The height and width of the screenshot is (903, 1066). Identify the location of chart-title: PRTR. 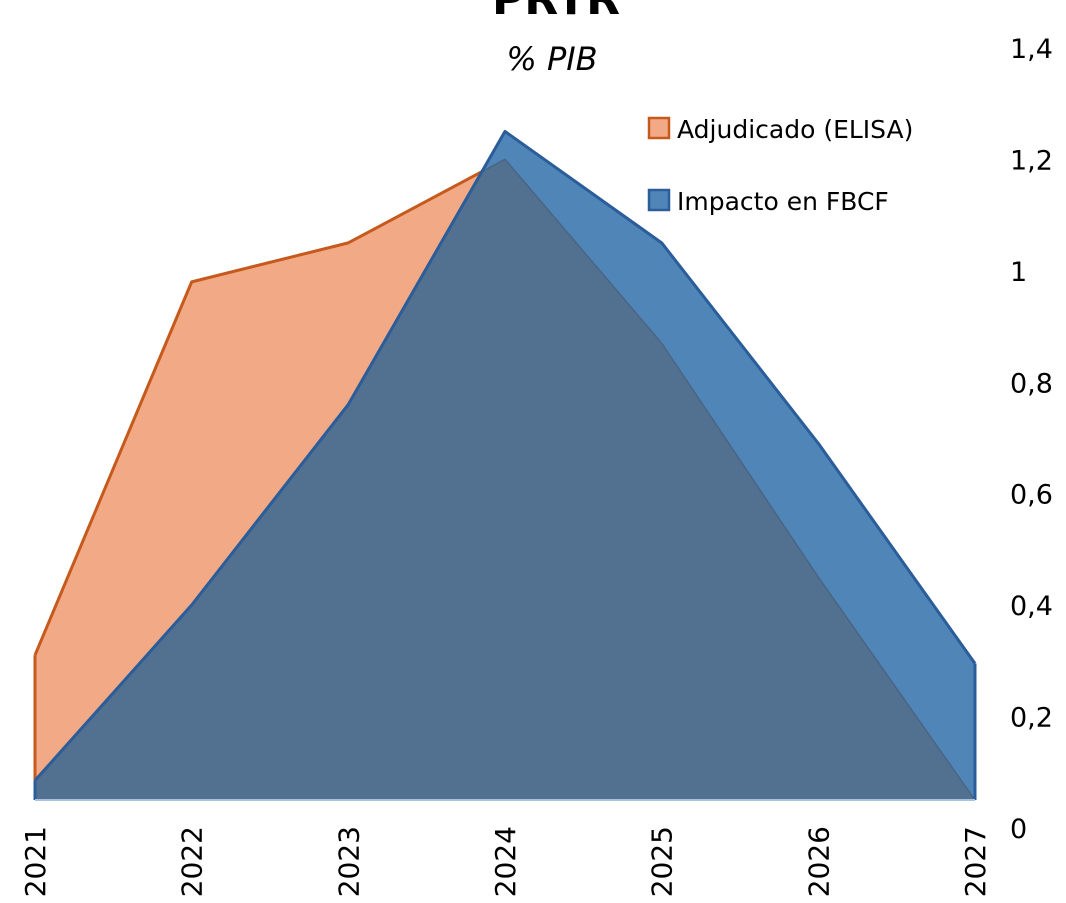
(556, 12).